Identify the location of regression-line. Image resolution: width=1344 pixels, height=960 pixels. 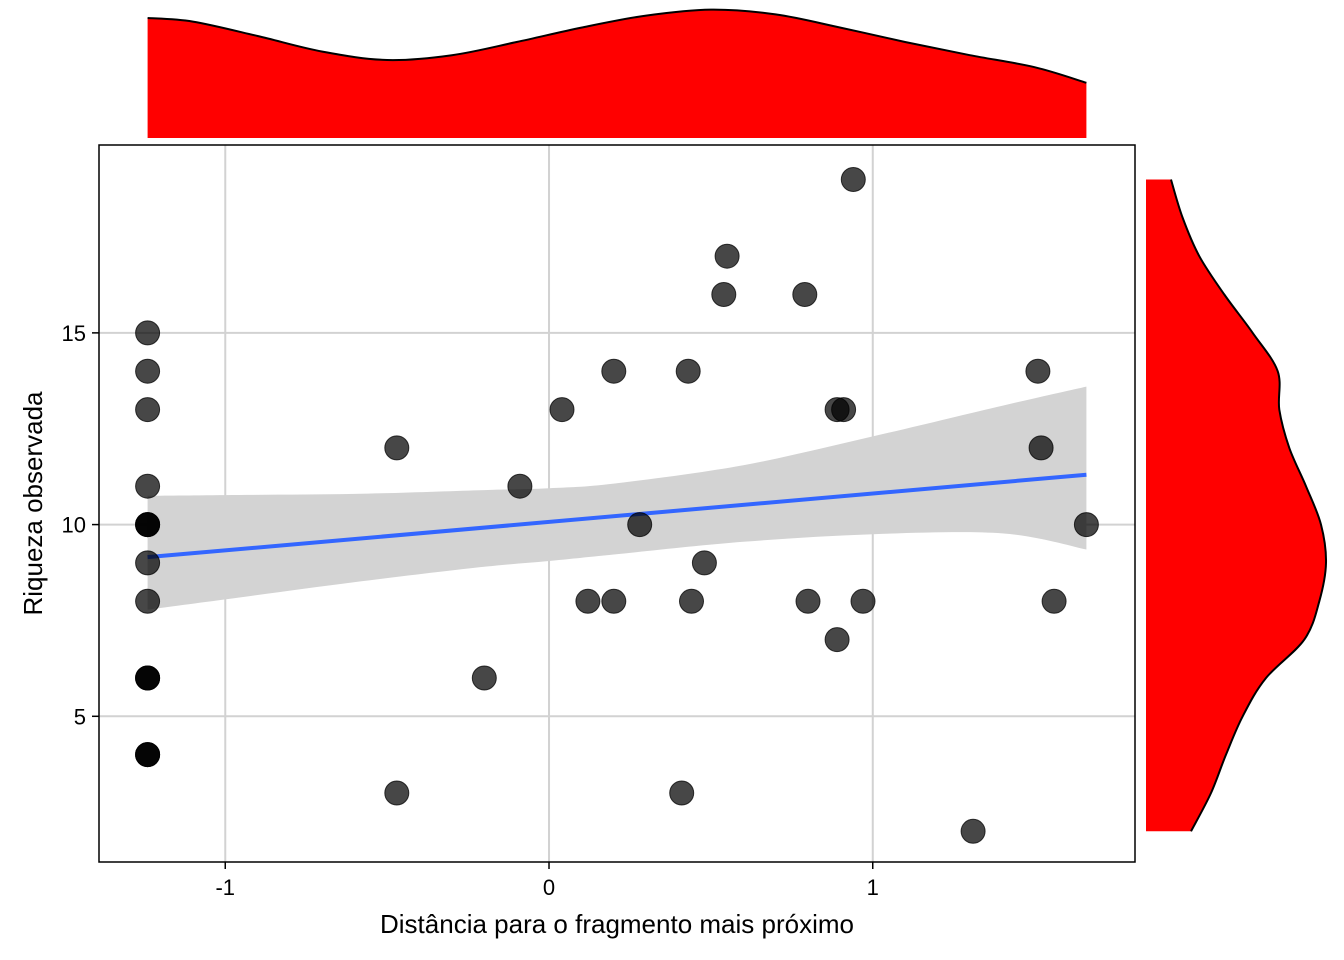
(617, 516).